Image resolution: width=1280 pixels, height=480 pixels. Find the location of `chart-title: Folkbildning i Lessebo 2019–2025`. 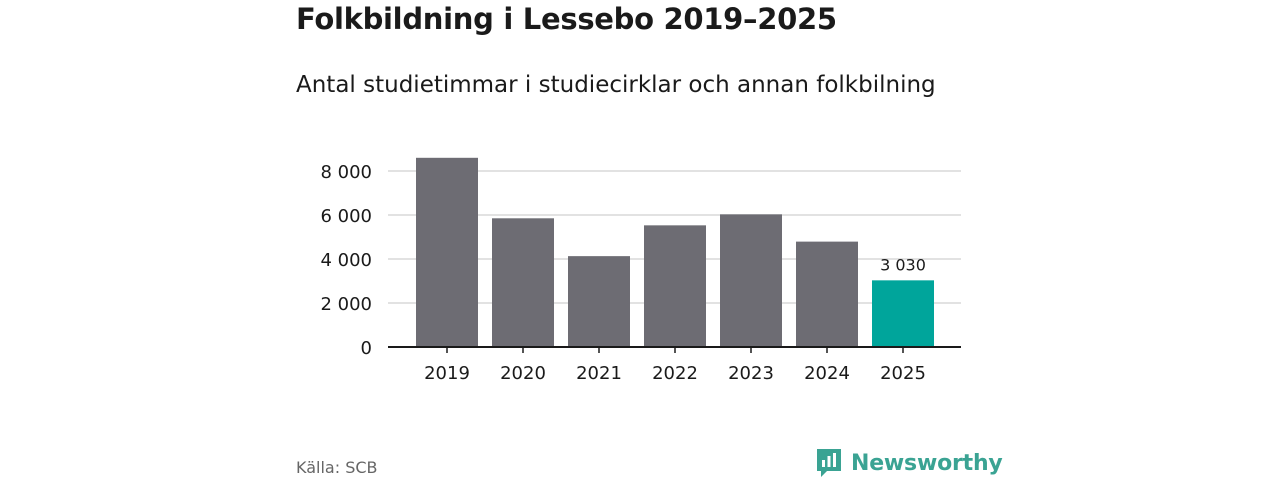

chart-title: Folkbildning i Lessebo 2019–2025 is located at coordinates (566, 19).